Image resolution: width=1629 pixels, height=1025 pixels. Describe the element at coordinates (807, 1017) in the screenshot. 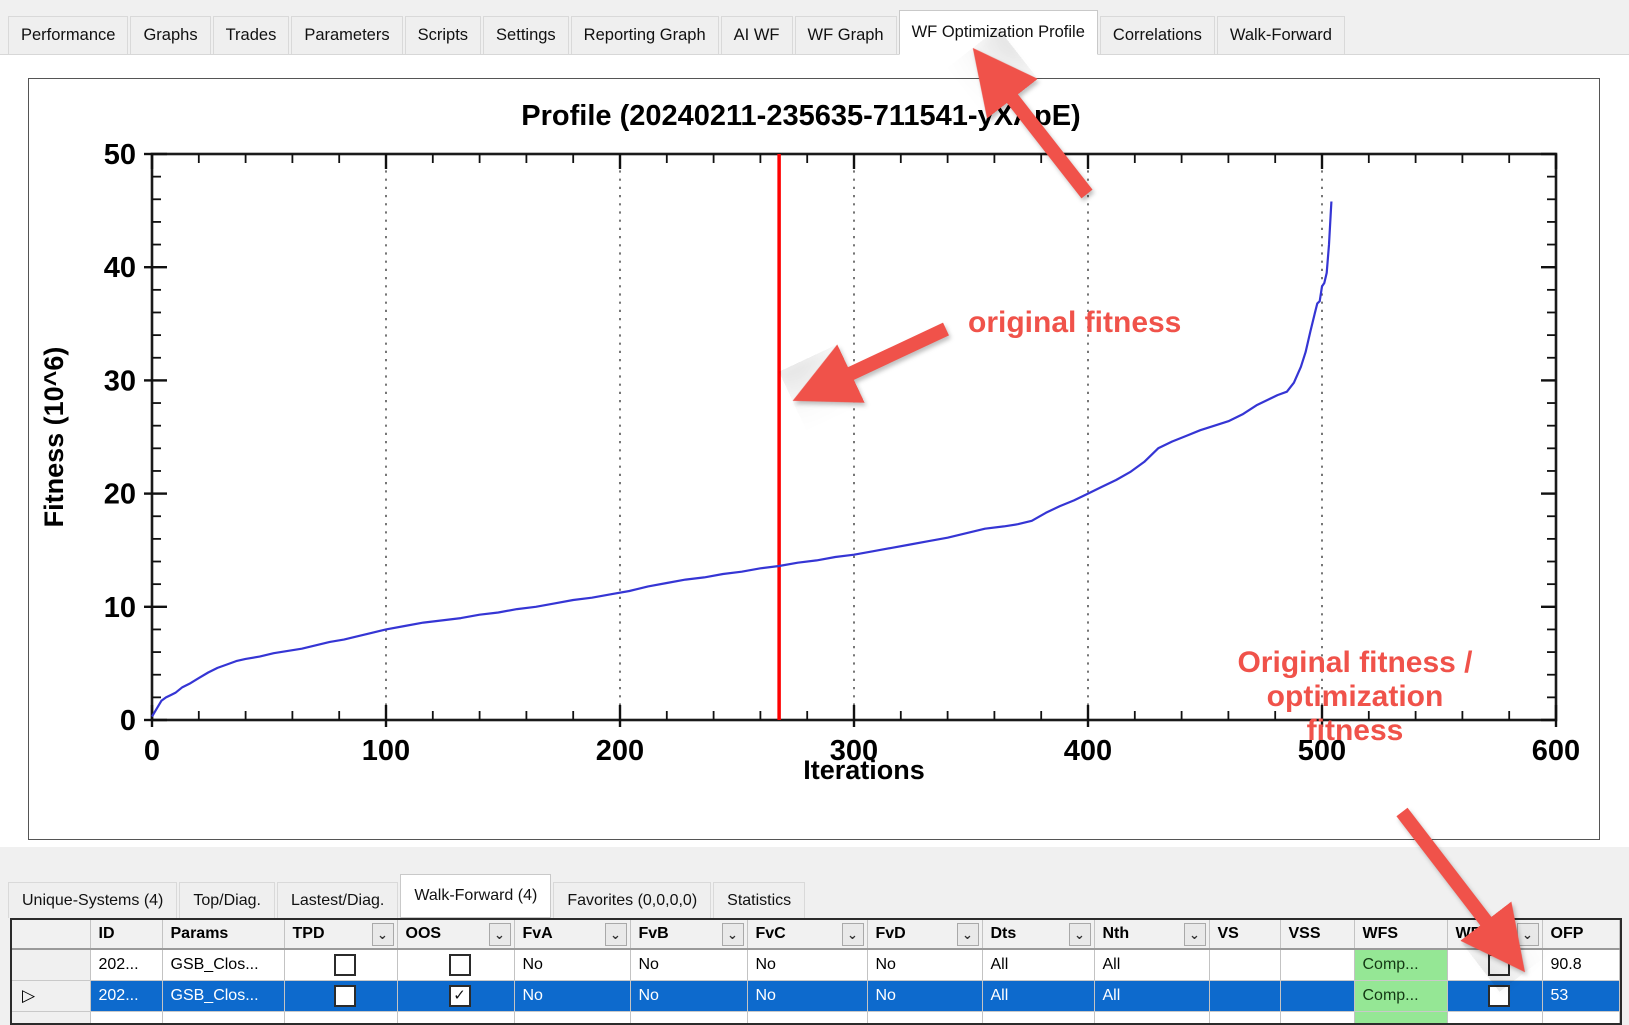

I see `cell-fvc` at that location.